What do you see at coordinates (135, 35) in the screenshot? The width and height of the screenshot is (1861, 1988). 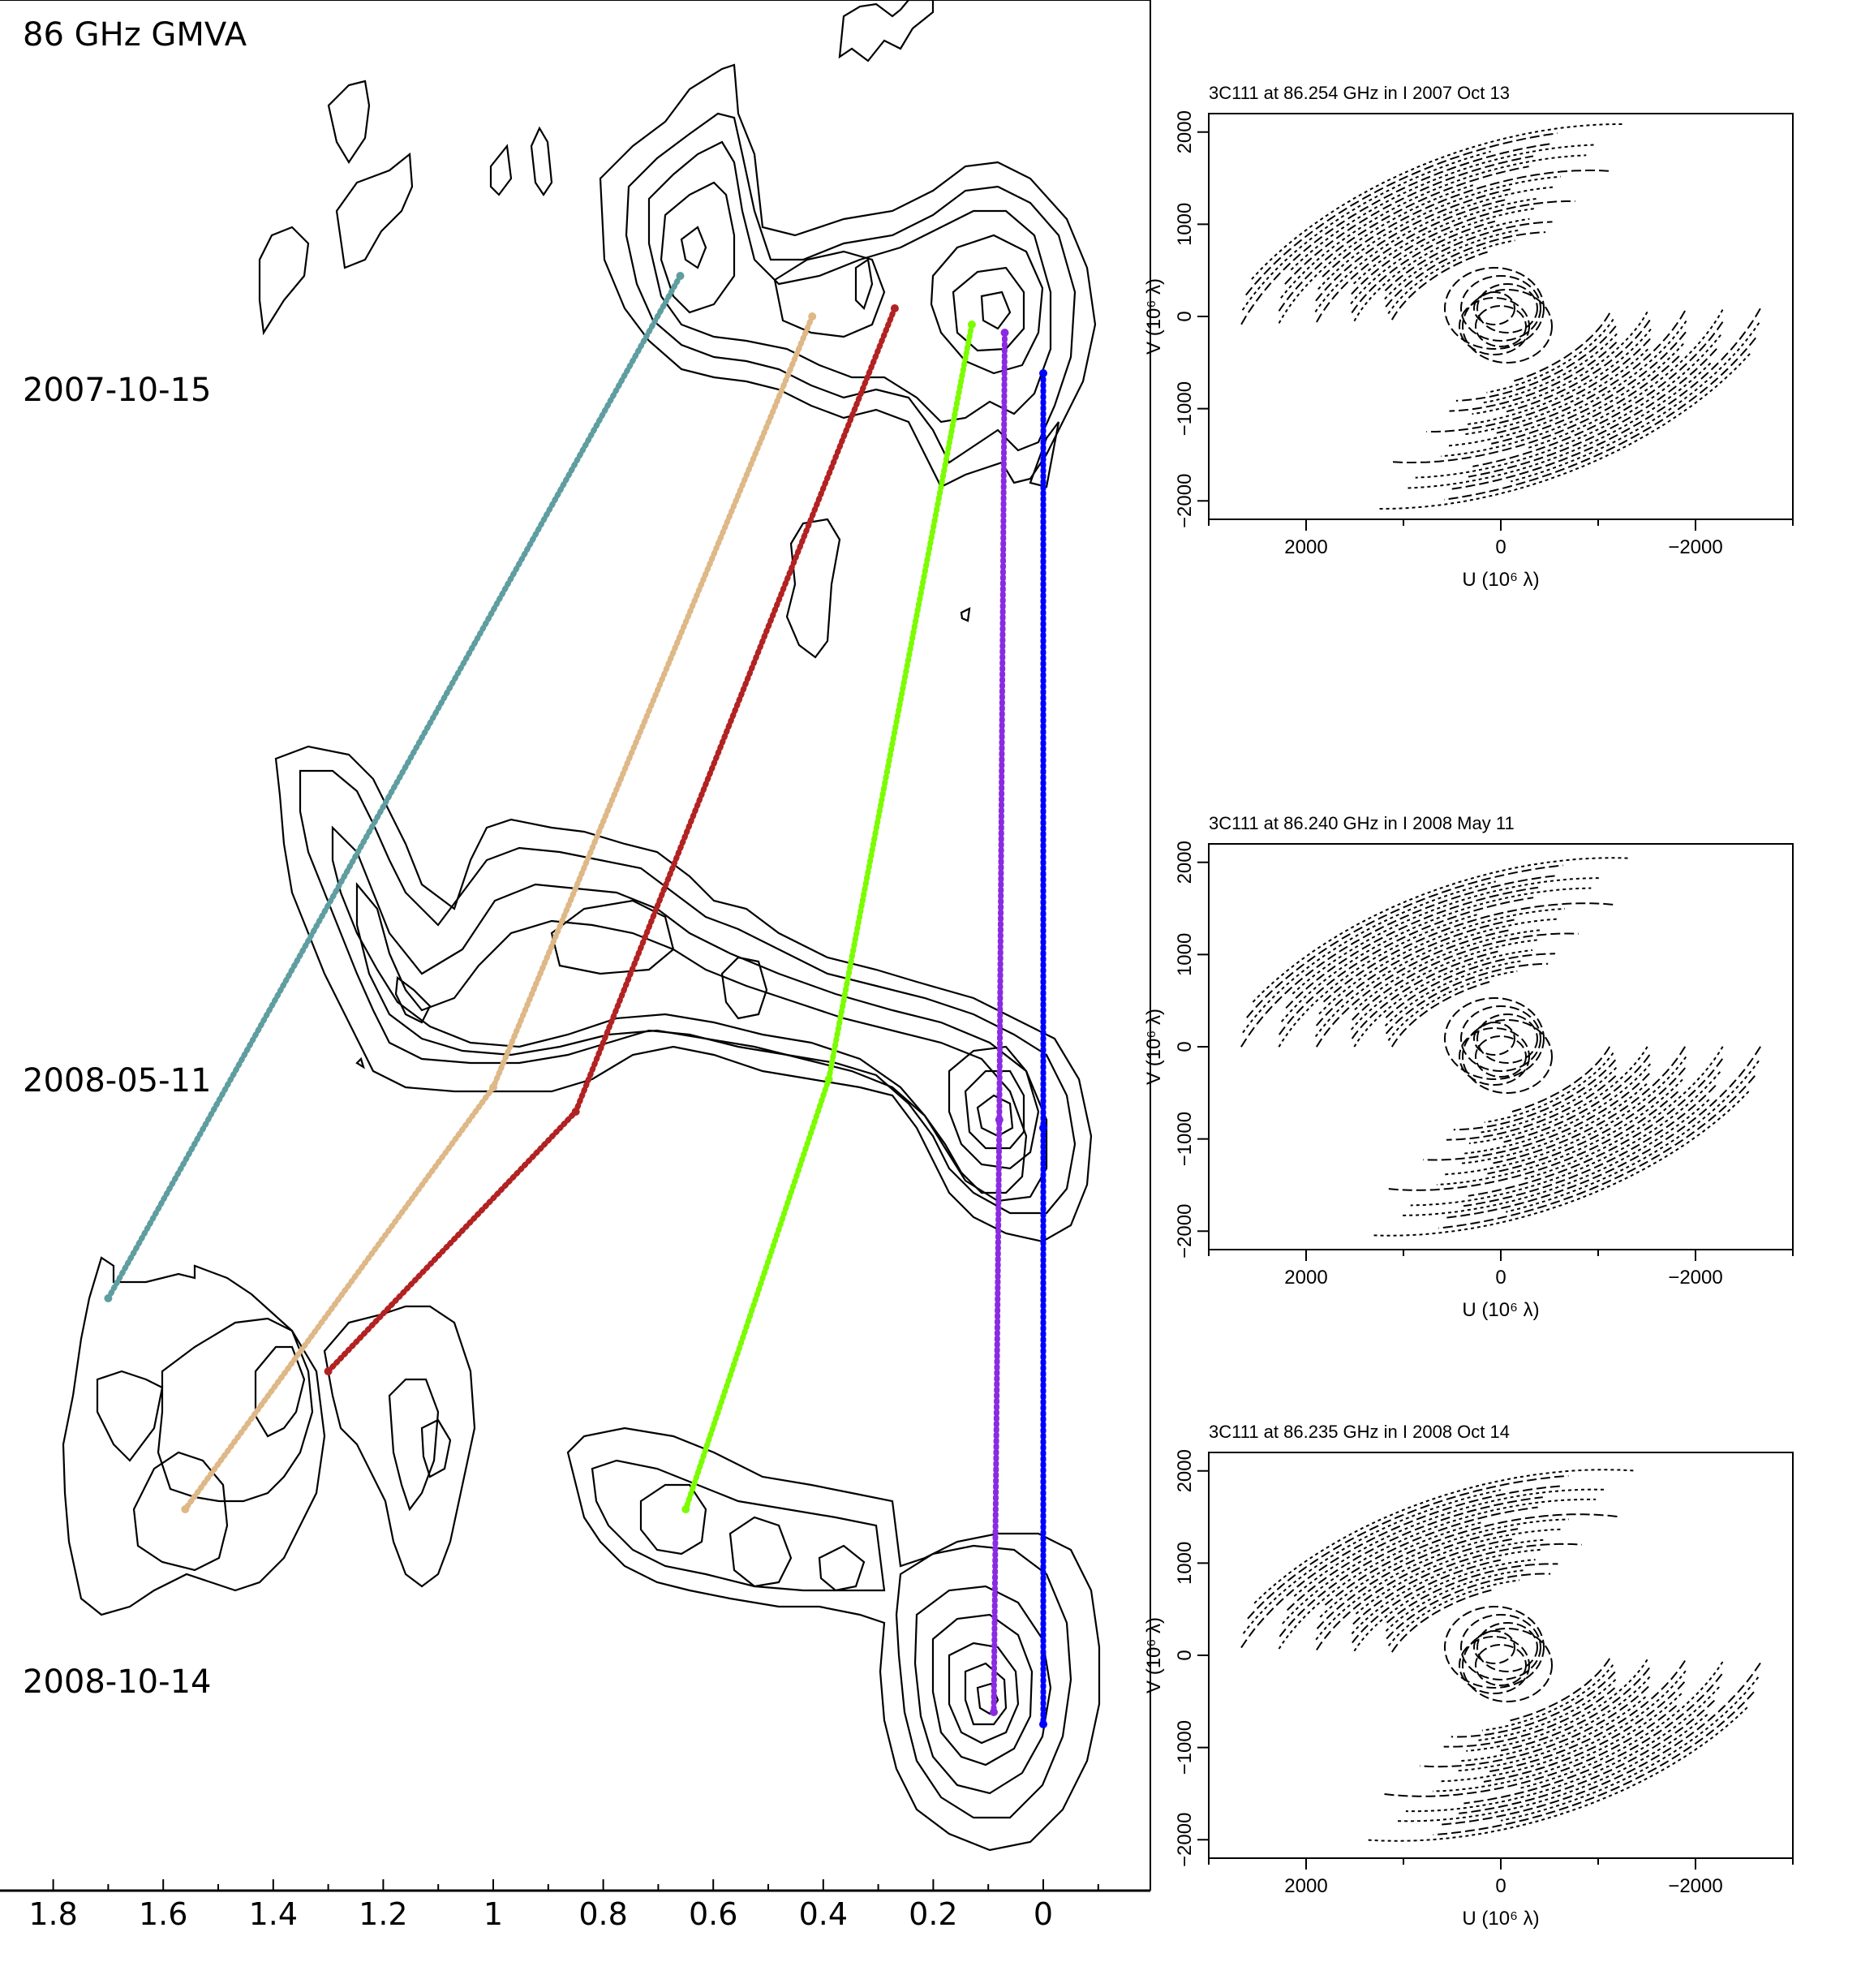 I see `main-title: 86 GHz GMVA` at bounding box center [135, 35].